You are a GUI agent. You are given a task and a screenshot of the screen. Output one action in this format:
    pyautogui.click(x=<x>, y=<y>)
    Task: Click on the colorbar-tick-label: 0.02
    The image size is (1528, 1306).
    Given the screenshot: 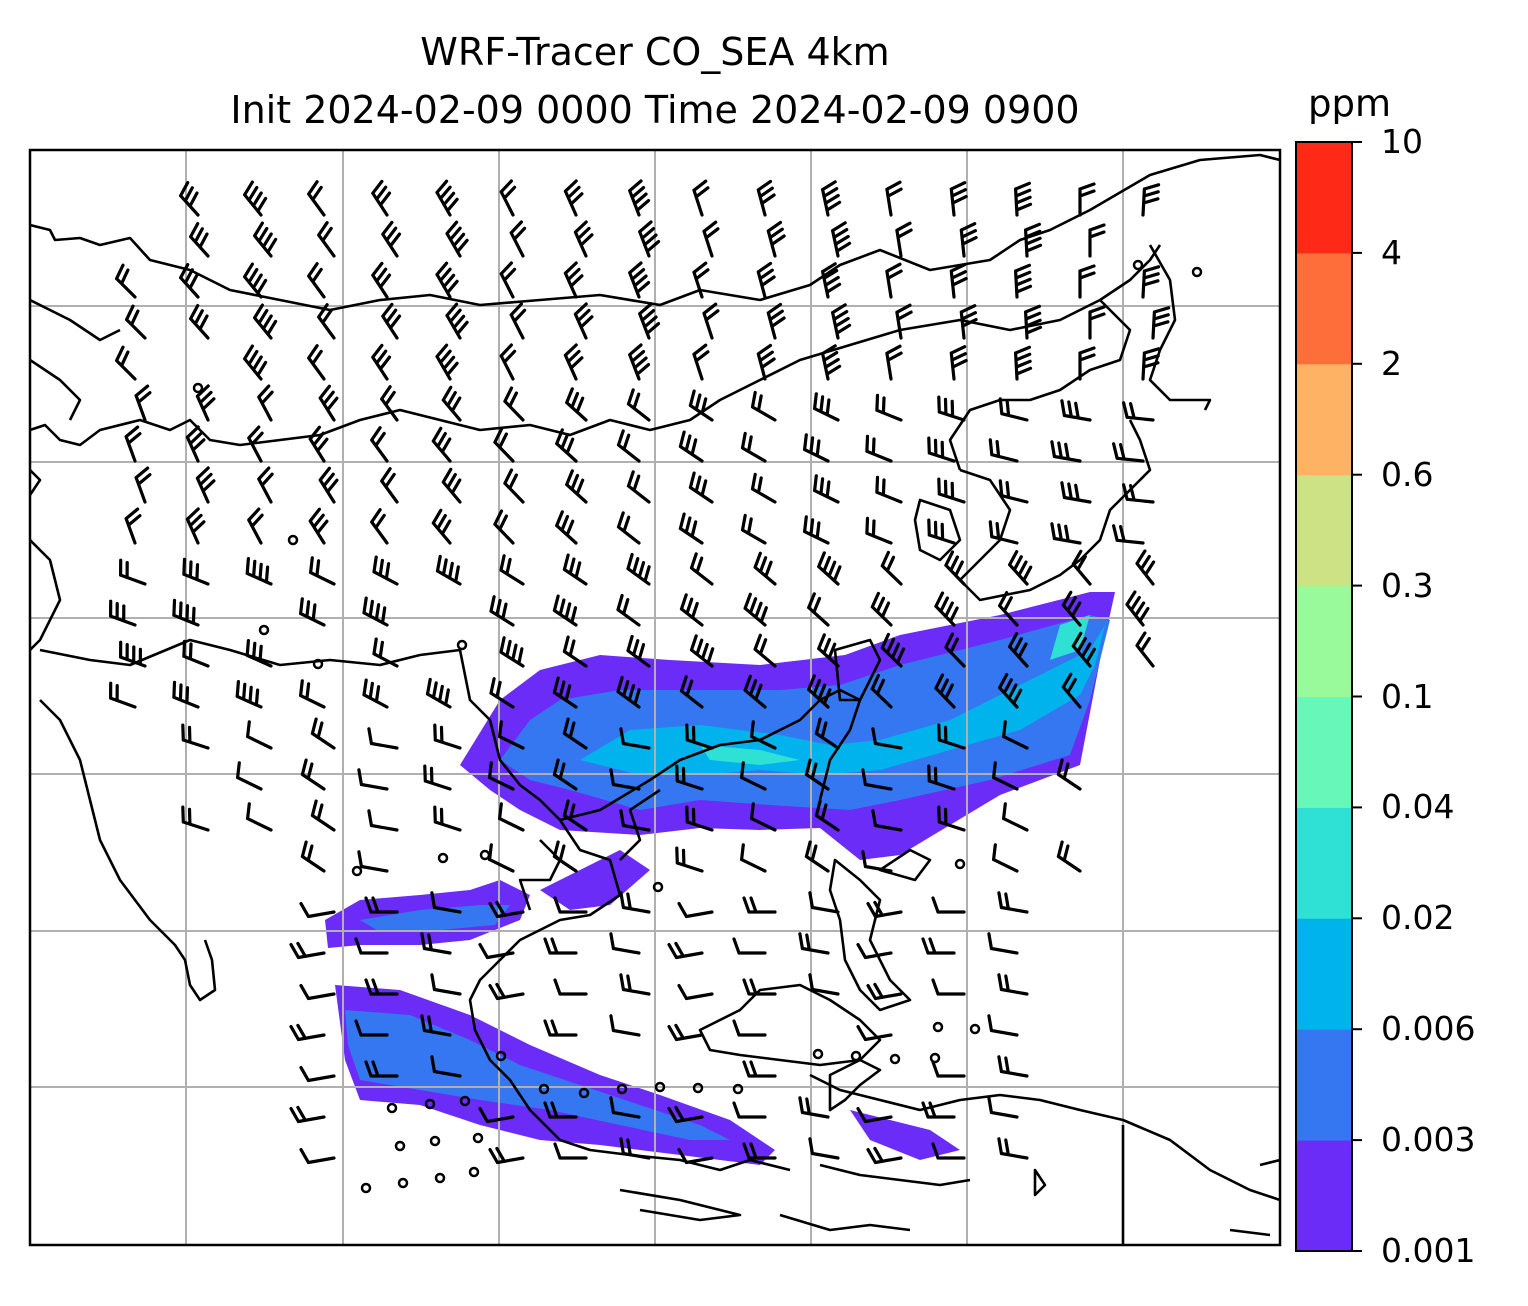 What is the action you would take?
    pyautogui.click(x=1418, y=918)
    